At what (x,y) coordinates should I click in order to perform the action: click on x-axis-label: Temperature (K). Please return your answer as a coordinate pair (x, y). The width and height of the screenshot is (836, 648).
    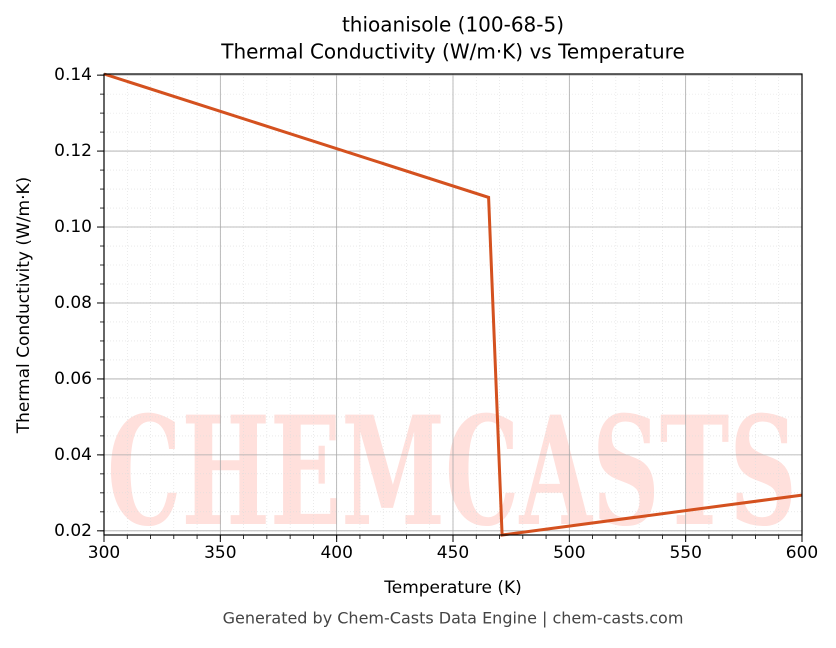
    Looking at the image, I should click on (452, 588).